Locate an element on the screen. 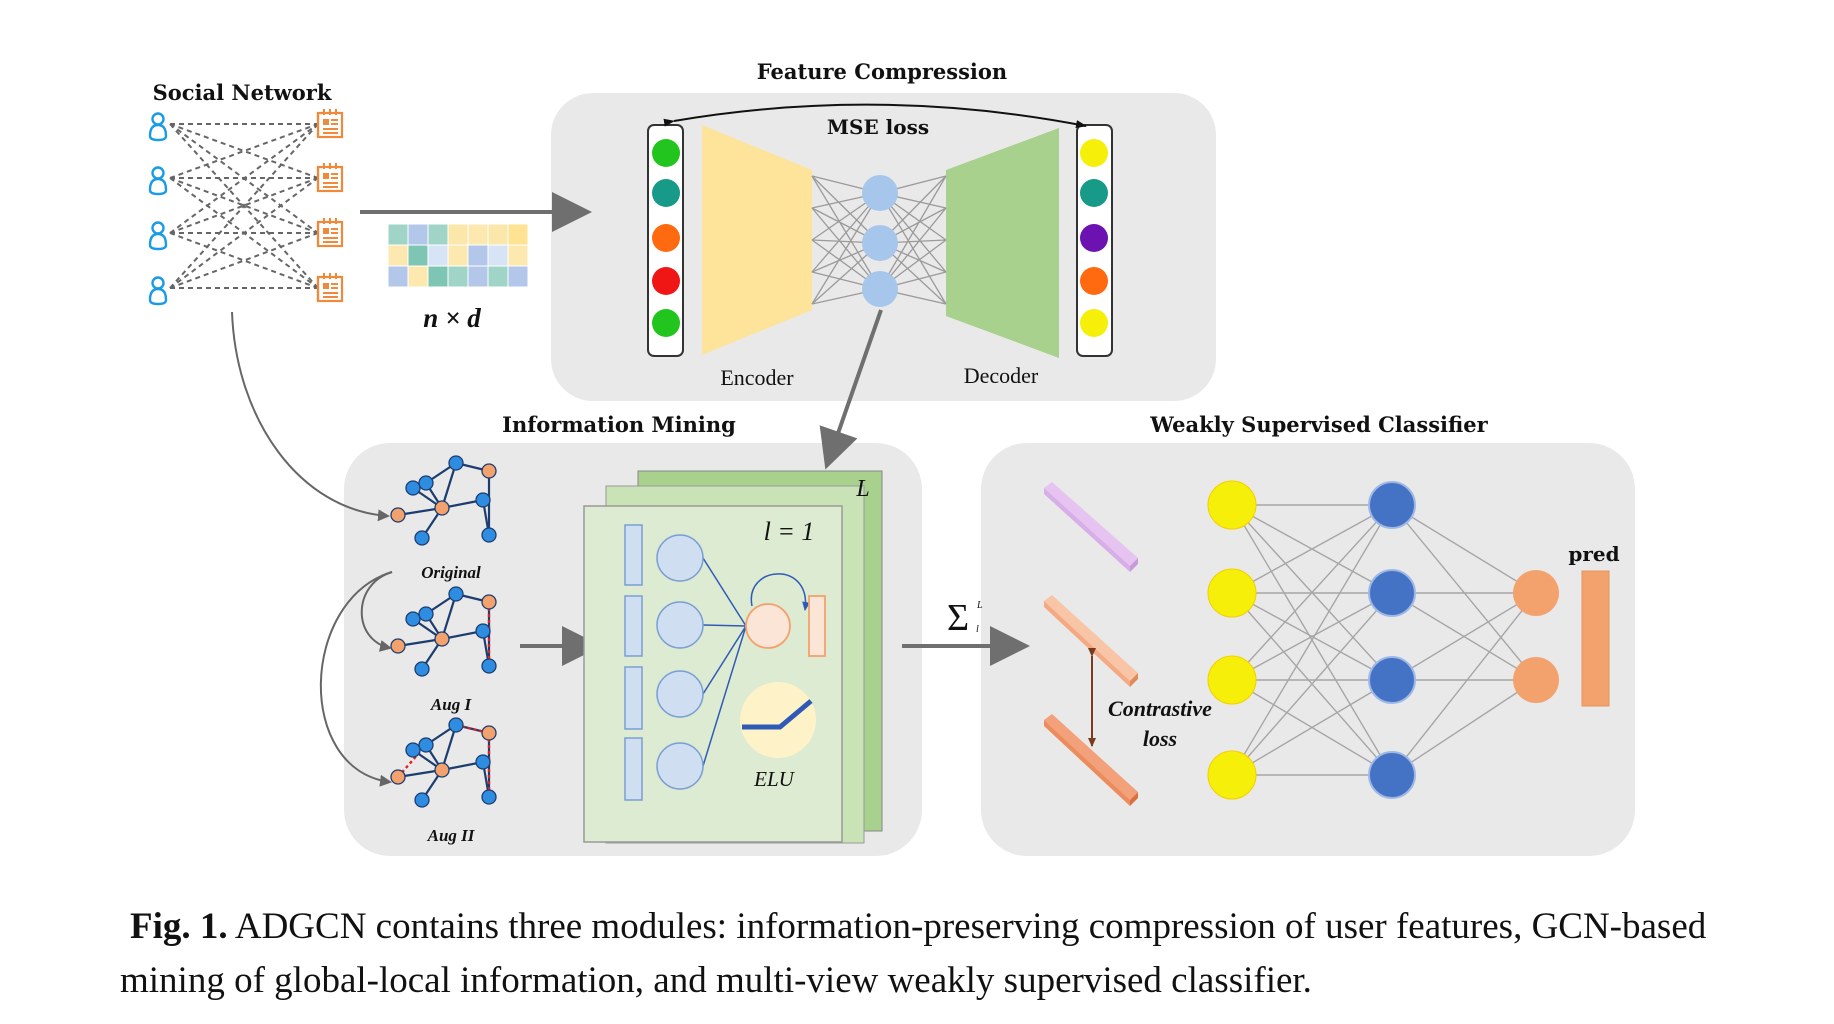  bipartite-edges is located at coordinates (244, 206).